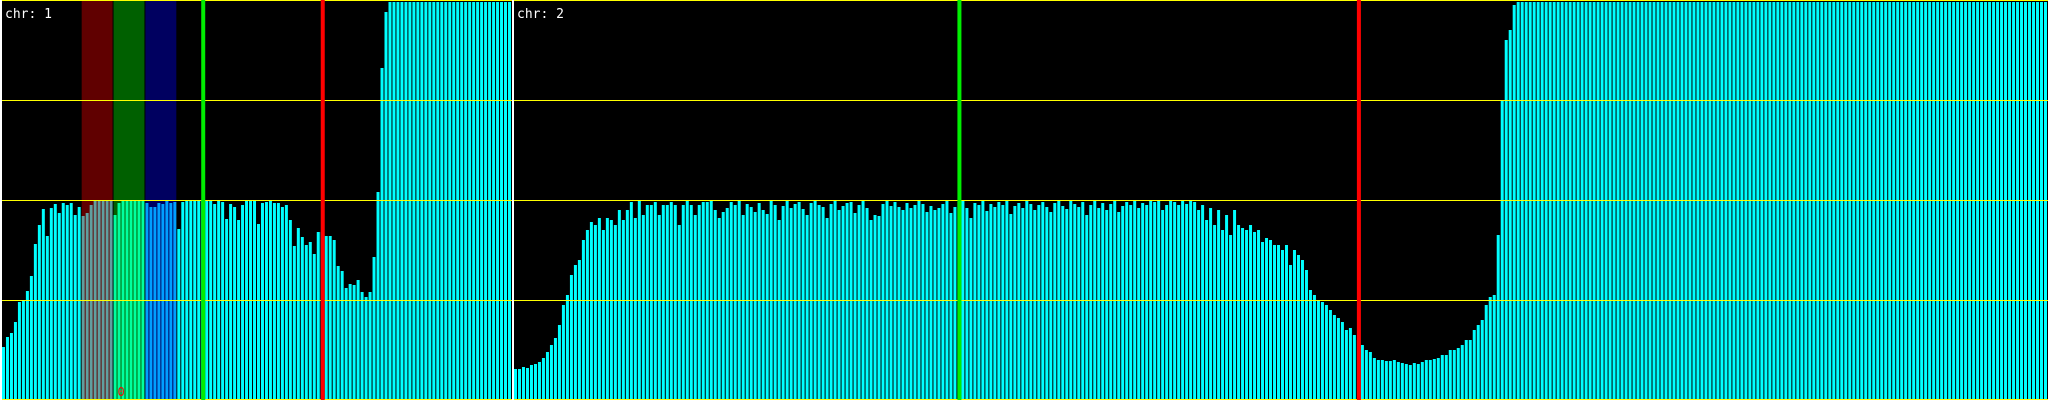 Image resolution: width=2048 pixels, height=400 pixels. I want to click on green-marker-line, so click(959, 200).